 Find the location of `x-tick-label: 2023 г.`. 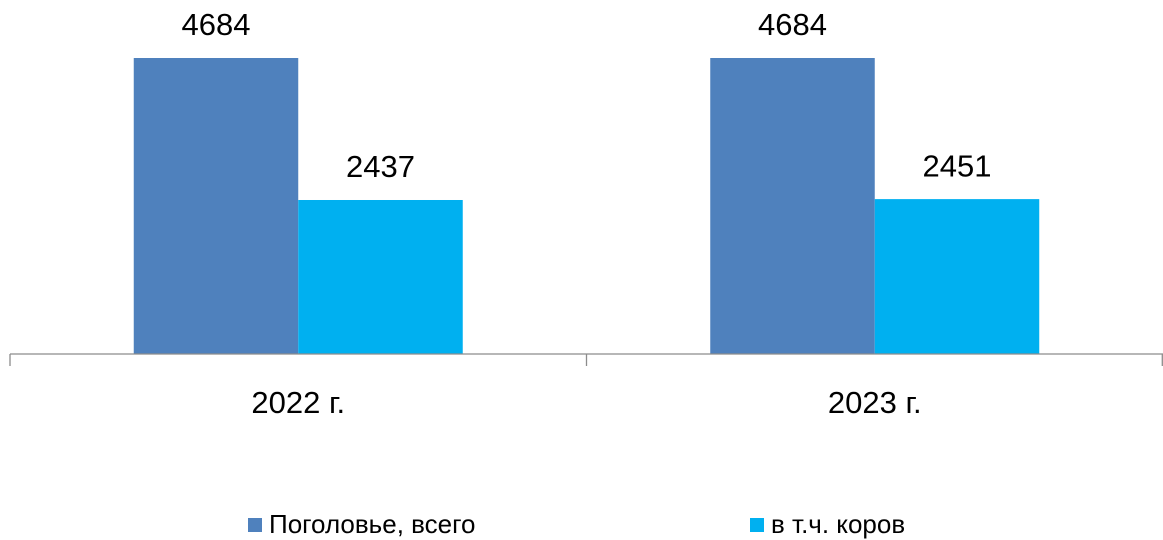

x-tick-label: 2023 г. is located at coordinates (875, 402).